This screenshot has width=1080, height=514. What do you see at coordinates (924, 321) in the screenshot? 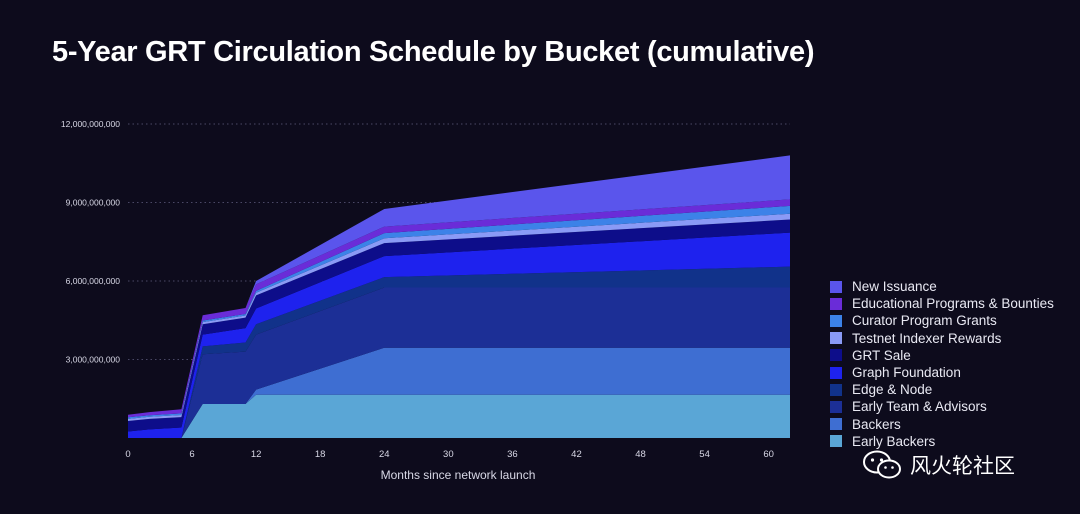
I see `legend-label: Curator Program Grants` at bounding box center [924, 321].